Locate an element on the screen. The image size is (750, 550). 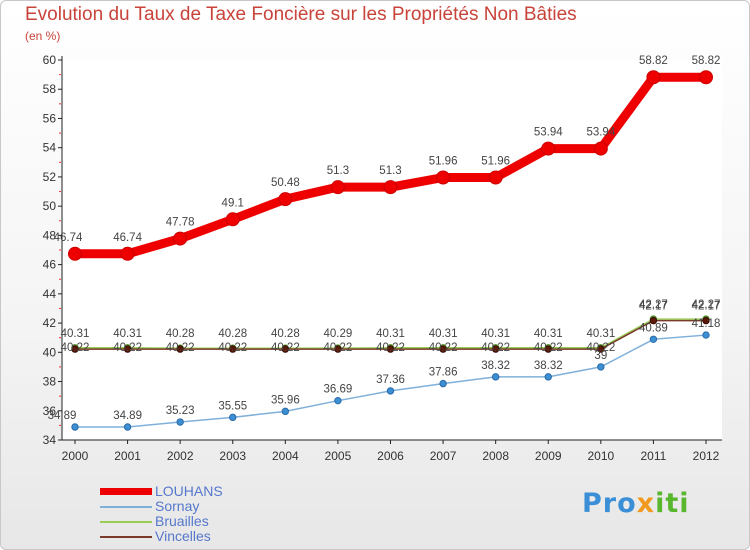
data-label-sornay: 40.89 is located at coordinates (653, 328).